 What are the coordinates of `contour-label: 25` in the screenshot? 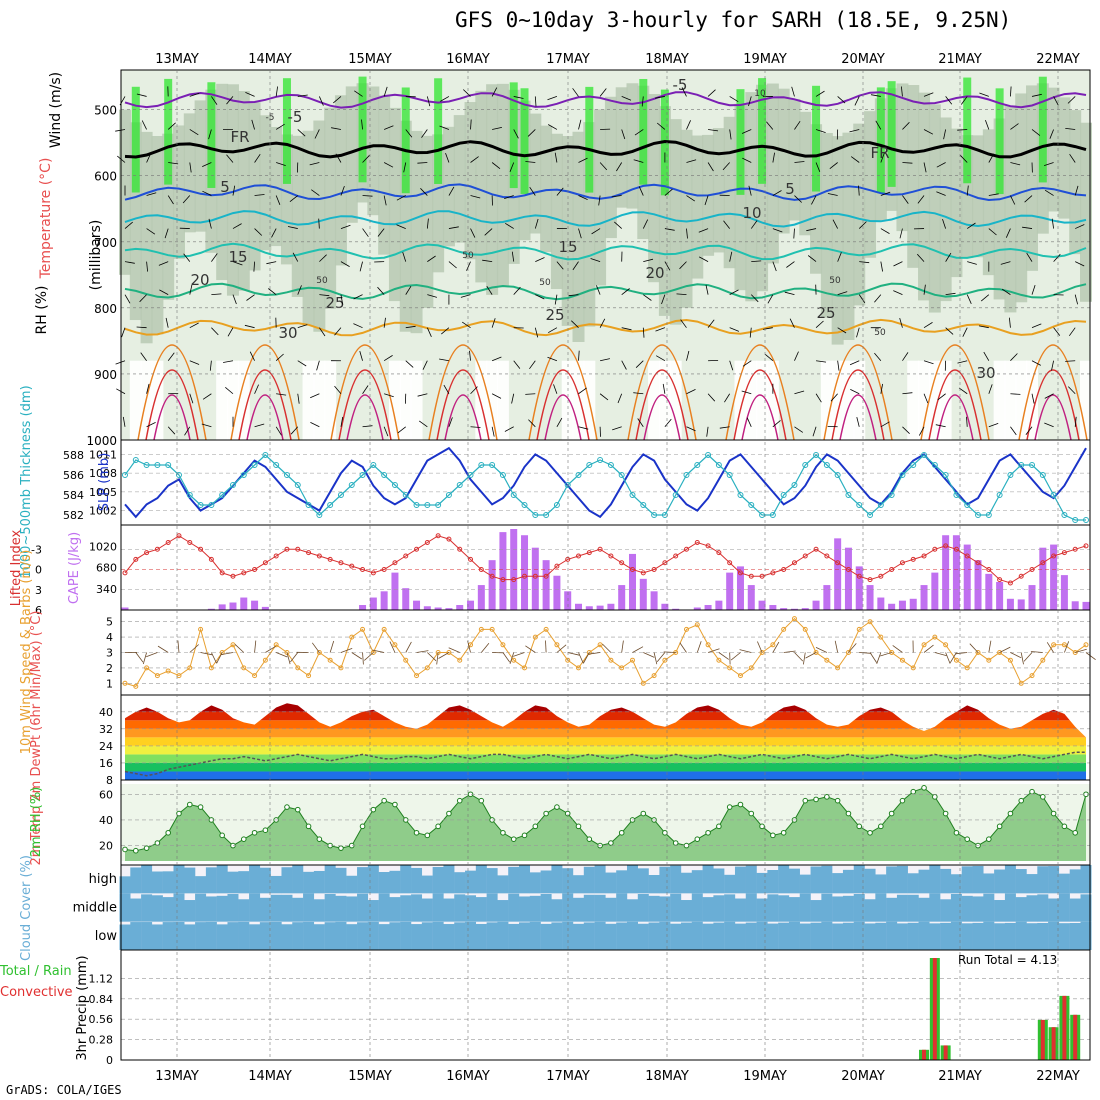 It's located at (334, 303).